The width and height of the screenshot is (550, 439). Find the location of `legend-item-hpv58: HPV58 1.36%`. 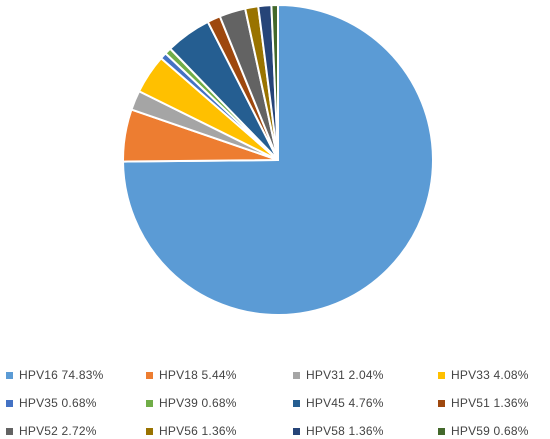

legend-item-hpv58: HPV58 1.36% is located at coordinates (365, 431).